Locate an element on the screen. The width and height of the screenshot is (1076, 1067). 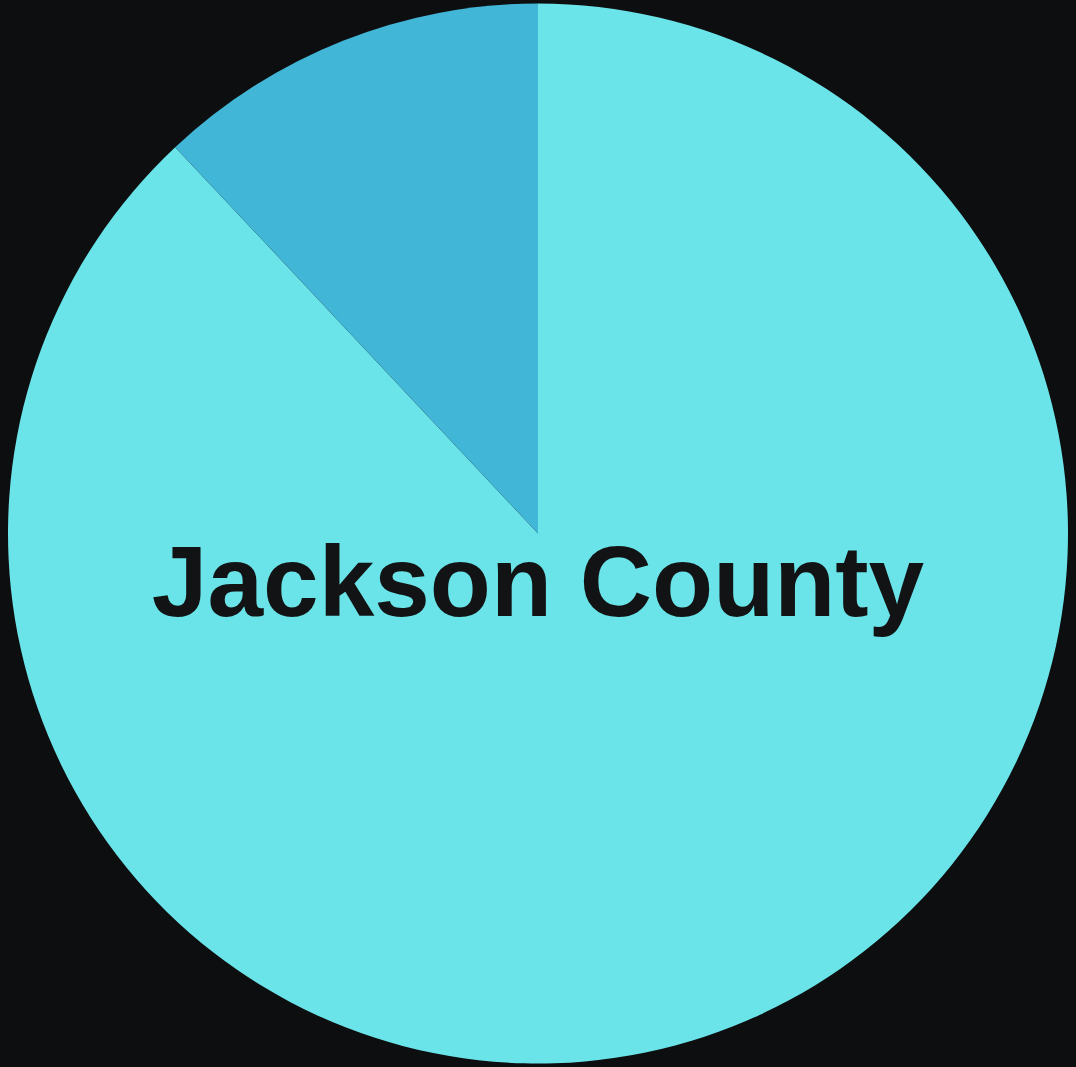
text: Jackson County is located at coordinates (538, 580).